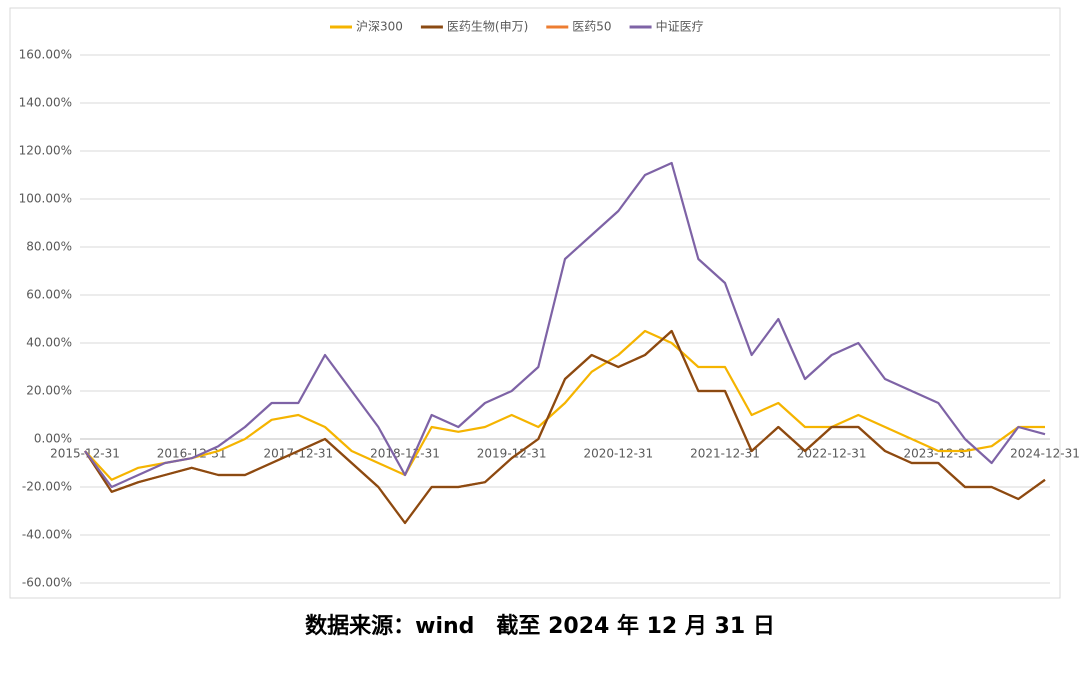  I want to click on legend-label: 医药生物(申万), so click(487, 27).